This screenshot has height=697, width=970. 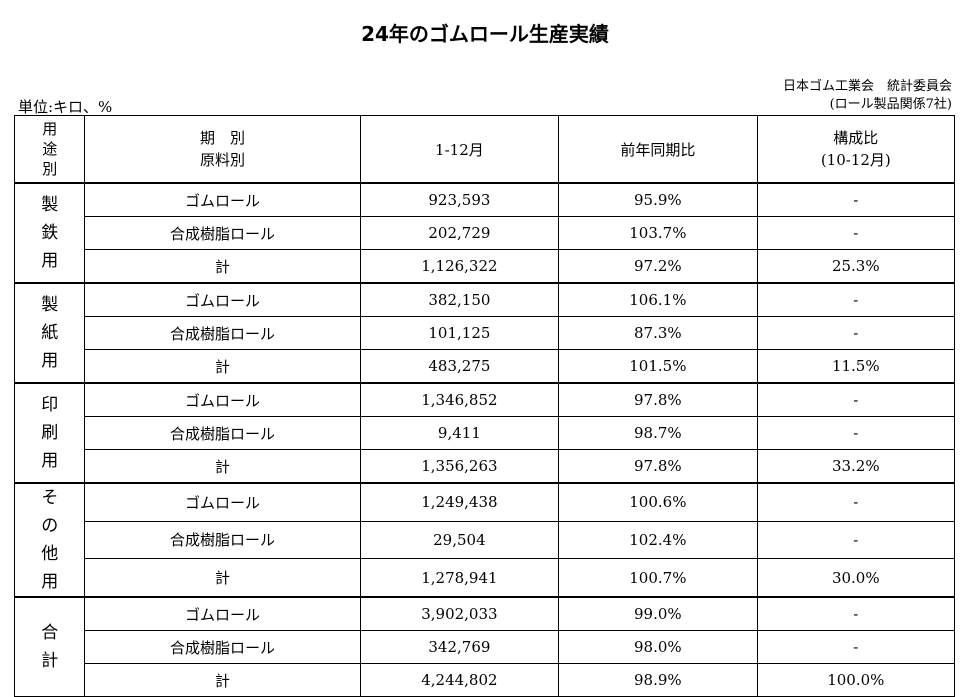 What do you see at coordinates (459, 399) in the screenshot?
I see `value-cell: 1,346,852` at bounding box center [459, 399].